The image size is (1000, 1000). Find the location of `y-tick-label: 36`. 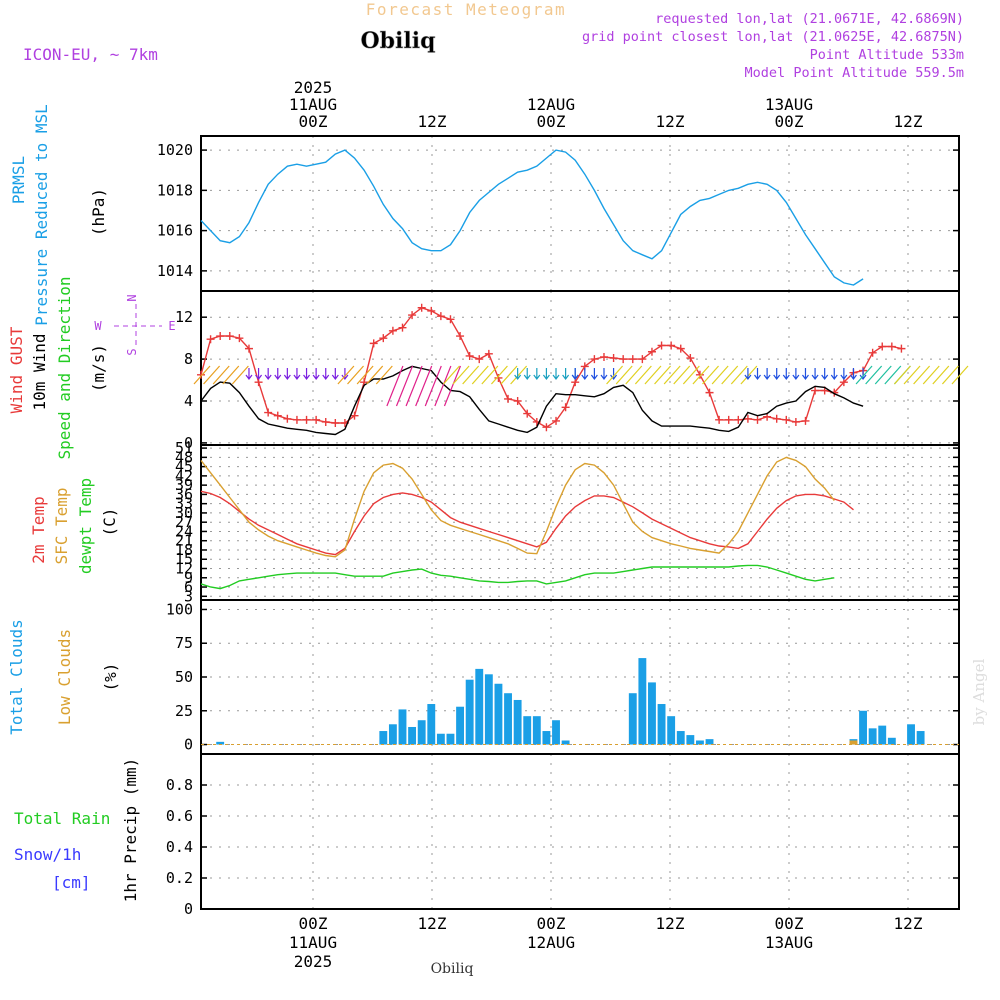

y-tick-label: 36 is located at coordinates (184, 494).